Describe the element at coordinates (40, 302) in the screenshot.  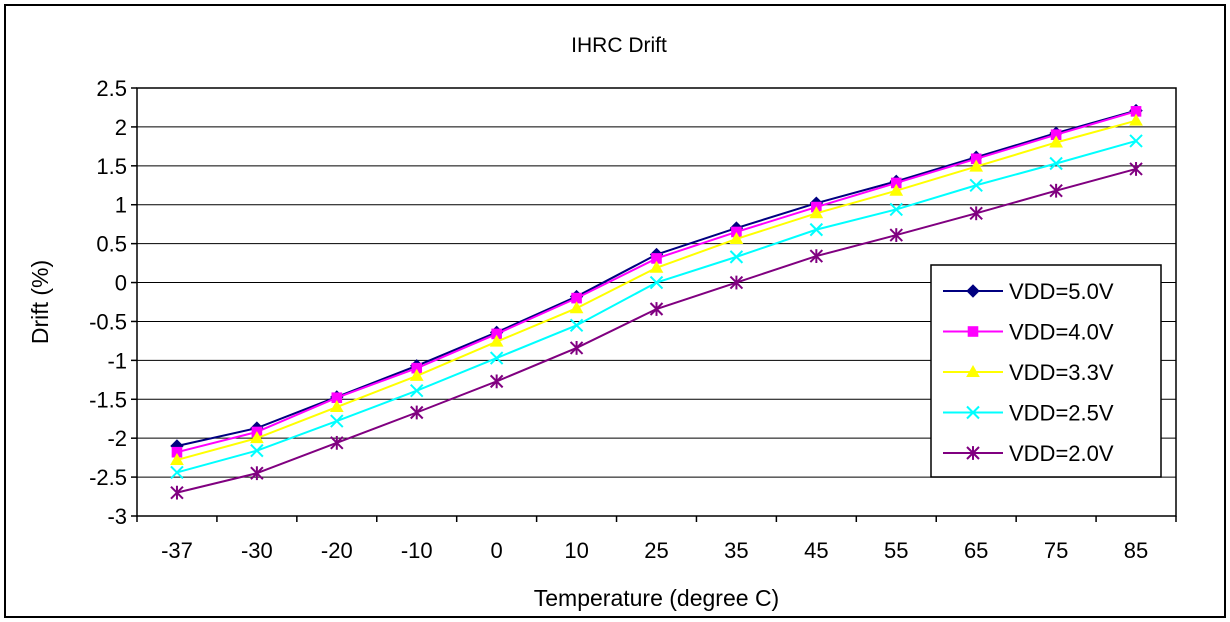
I see `y-axis-label: Drift (%)` at that location.